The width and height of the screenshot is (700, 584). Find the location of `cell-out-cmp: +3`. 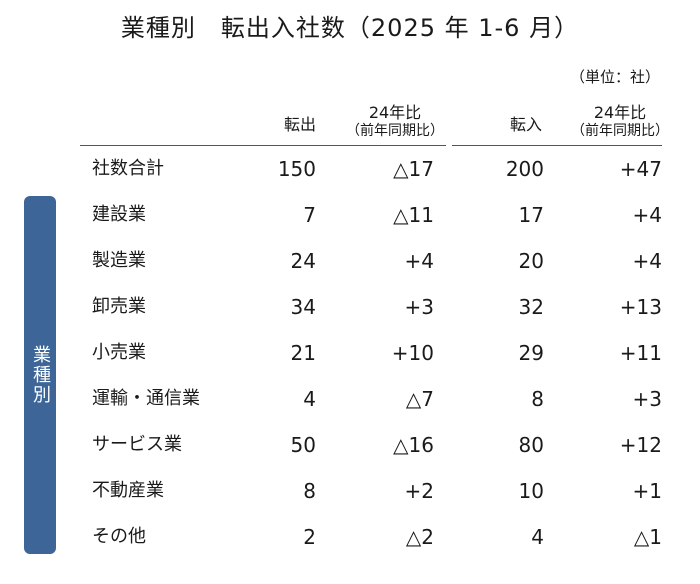

cell-out-cmp: +3 is located at coordinates (419, 307).